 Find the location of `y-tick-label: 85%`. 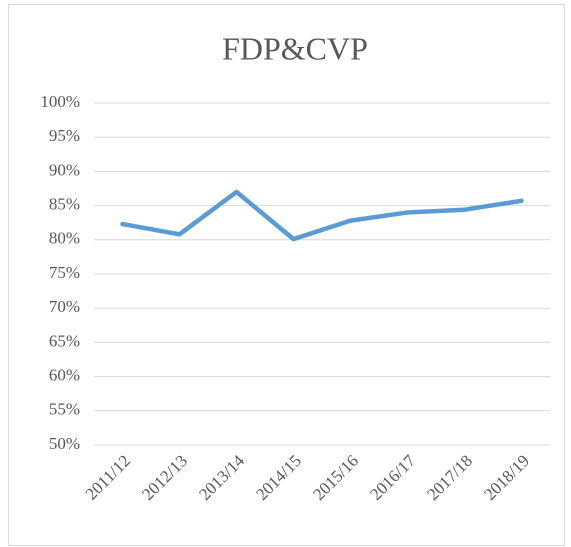

y-tick-label: 85% is located at coordinates (64, 204).